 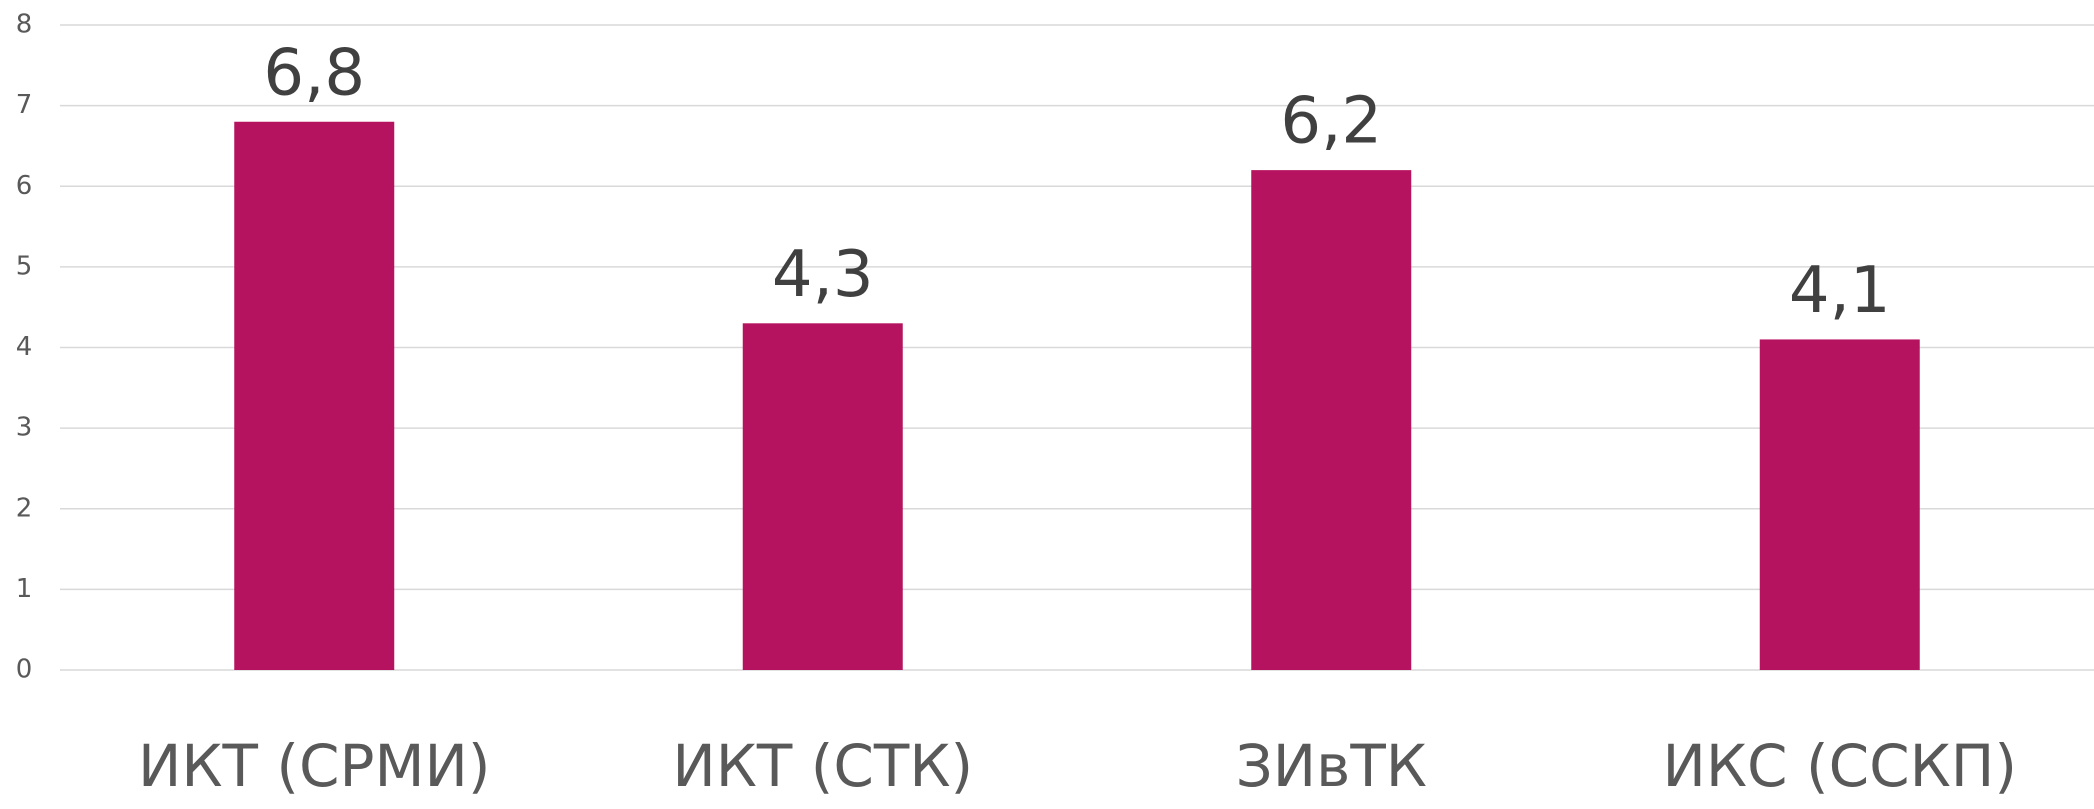 I want to click on y-tick-label: 6, so click(x=24, y=186).